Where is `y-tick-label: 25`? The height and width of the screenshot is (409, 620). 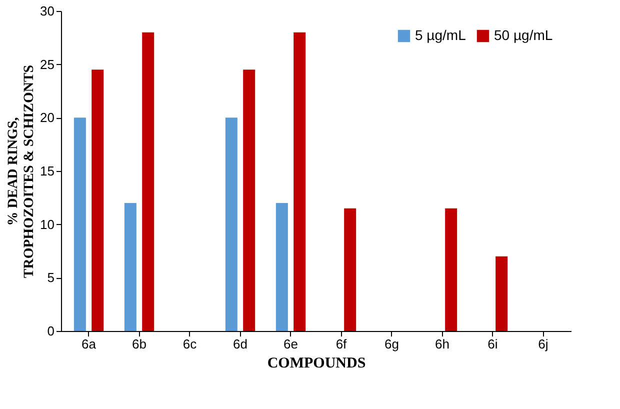 y-tick-label: 25 is located at coordinates (47, 64).